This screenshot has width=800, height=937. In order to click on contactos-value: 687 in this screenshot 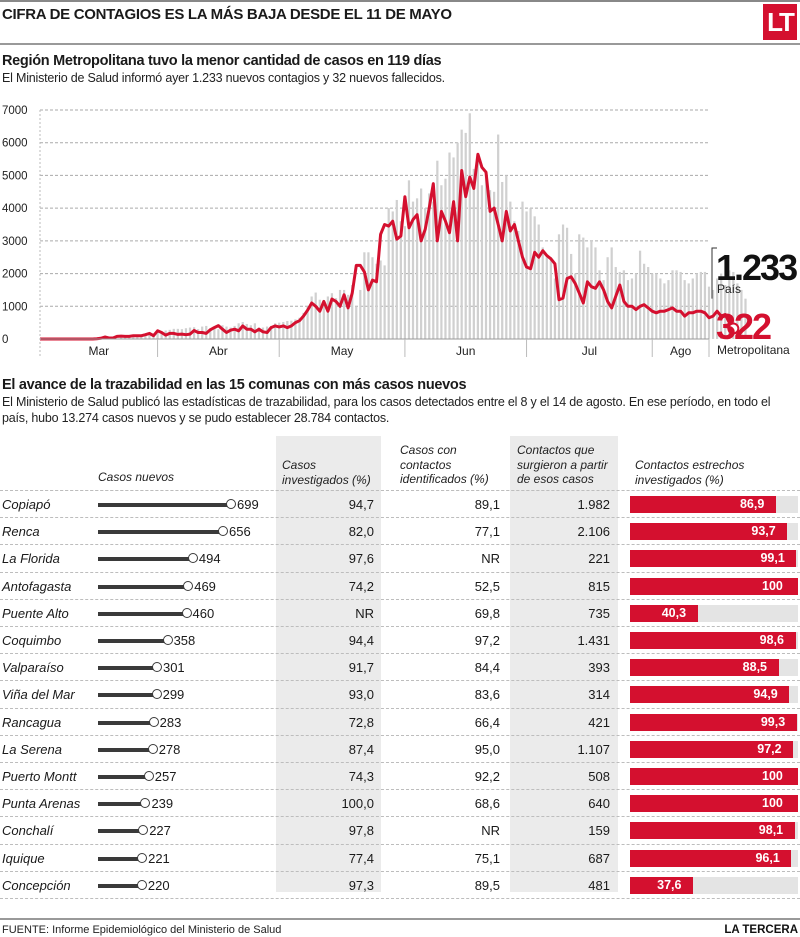, I will do `click(599, 858)`.